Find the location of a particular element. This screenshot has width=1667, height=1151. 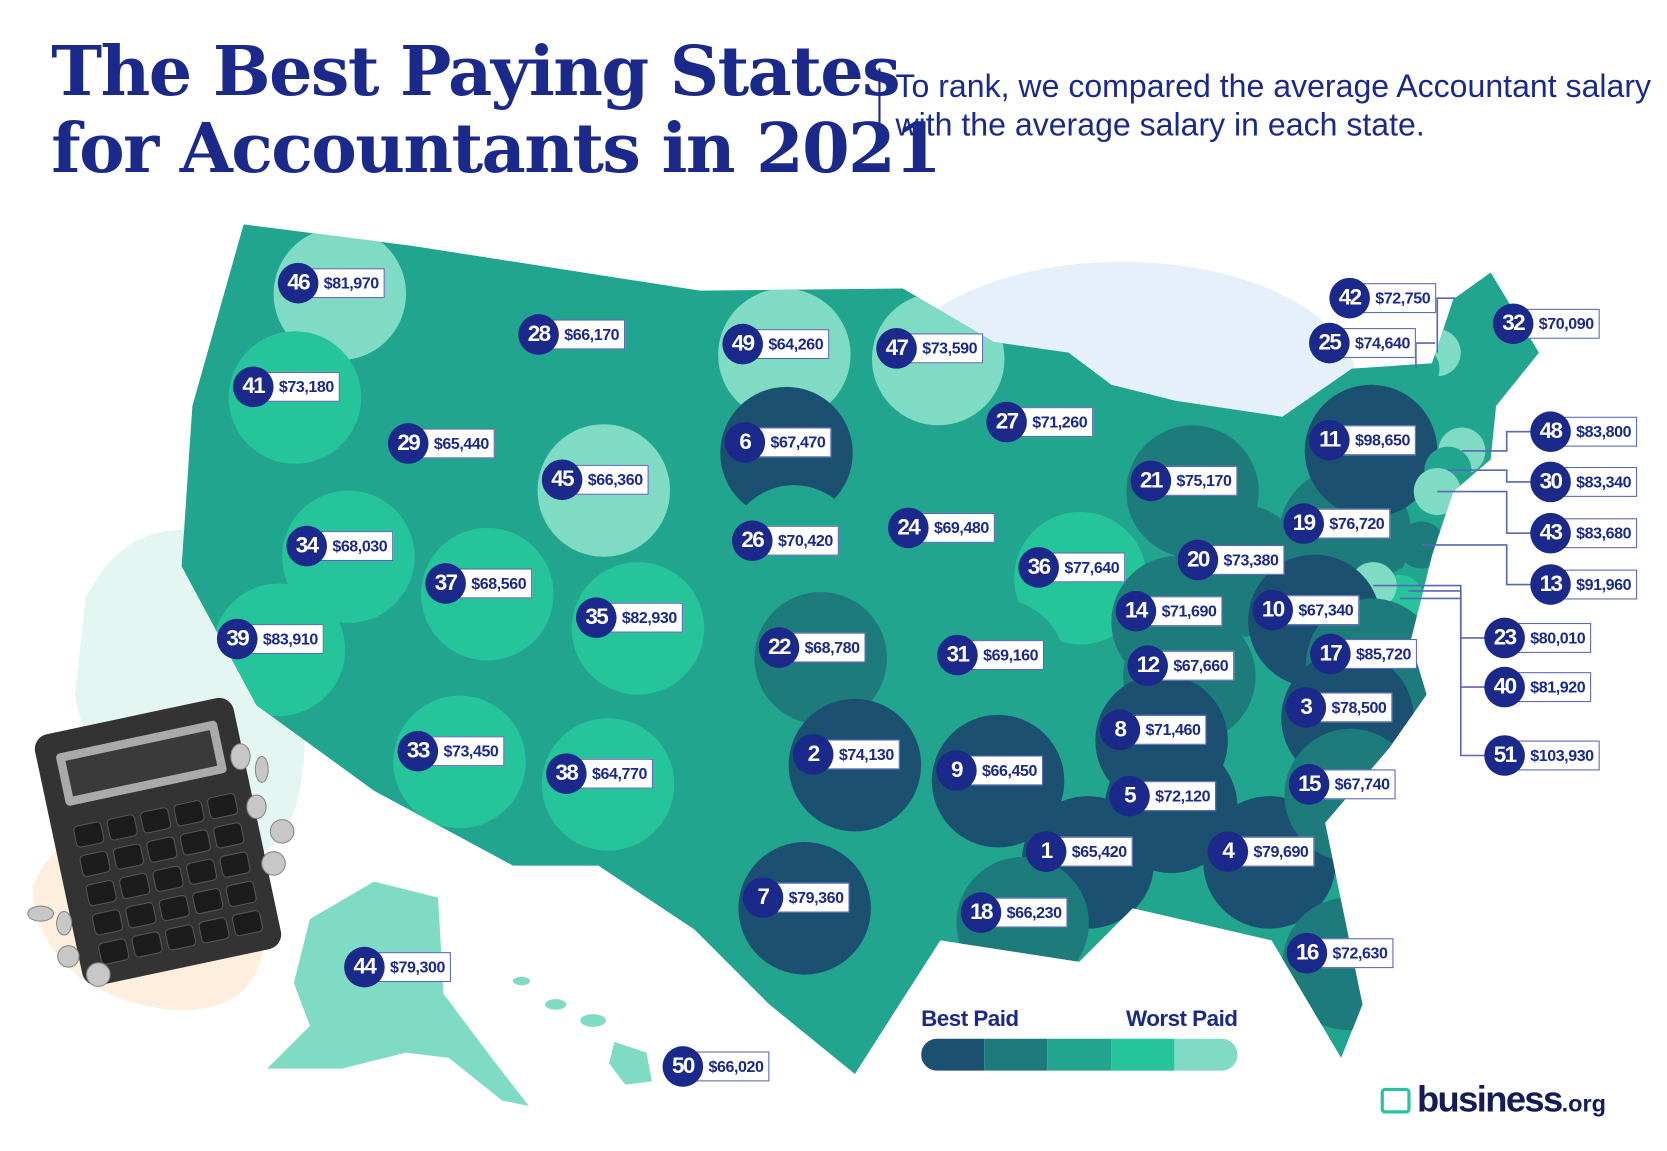

rank-badge: 34 is located at coordinates (306, 546).